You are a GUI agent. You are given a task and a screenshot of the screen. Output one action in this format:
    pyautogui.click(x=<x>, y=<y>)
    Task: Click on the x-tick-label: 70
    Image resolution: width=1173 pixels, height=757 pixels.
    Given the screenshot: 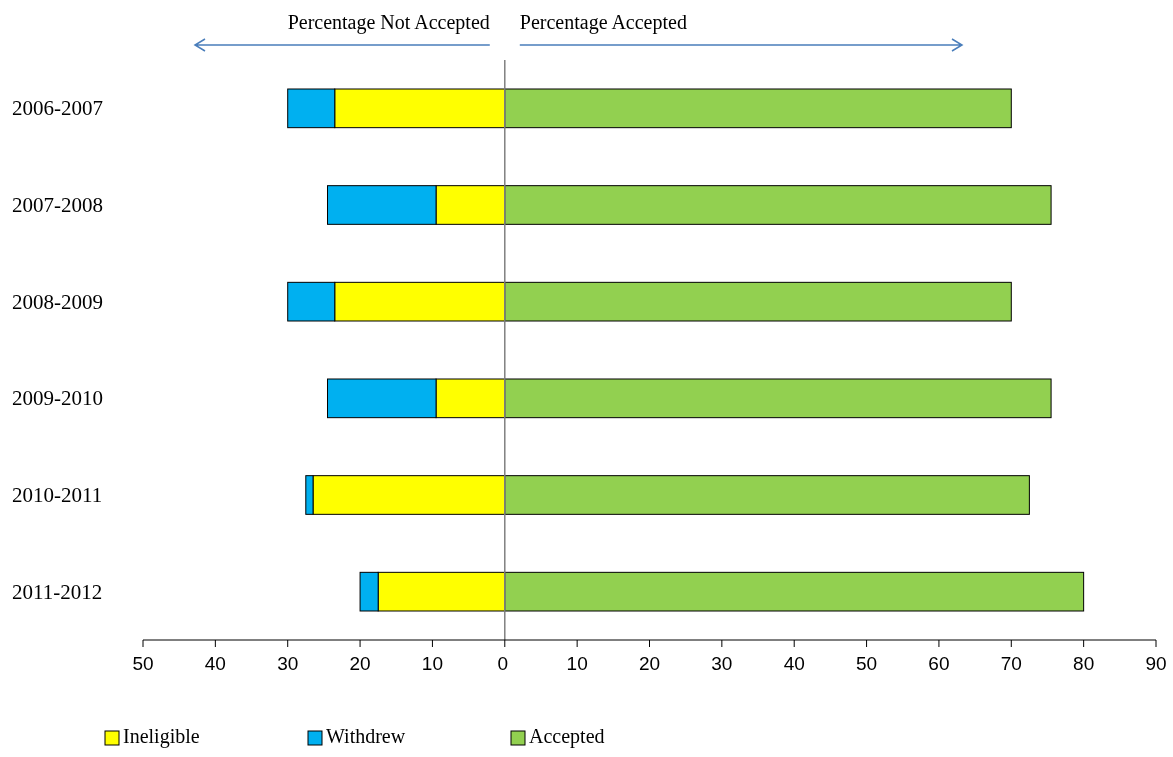 What is the action you would take?
    pyautogui.click(x=1011, y=663)
    